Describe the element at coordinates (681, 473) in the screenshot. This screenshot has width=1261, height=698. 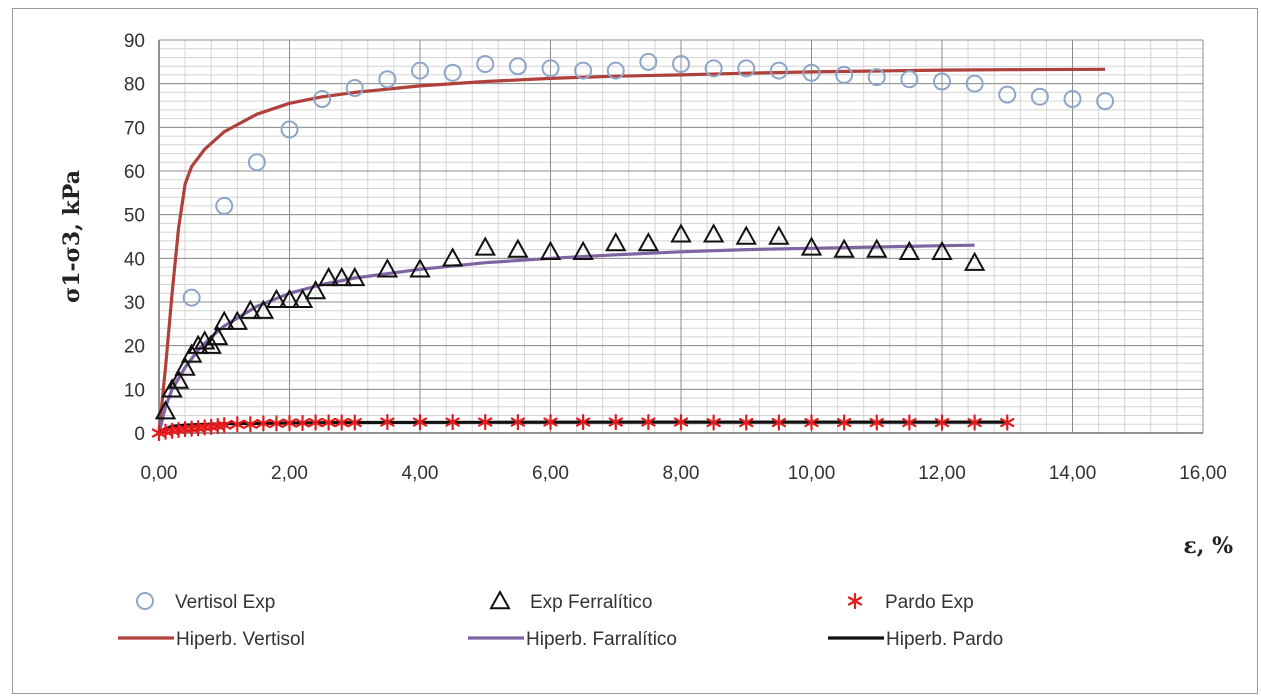
I see `x-tick-label: 8,00` at that location.